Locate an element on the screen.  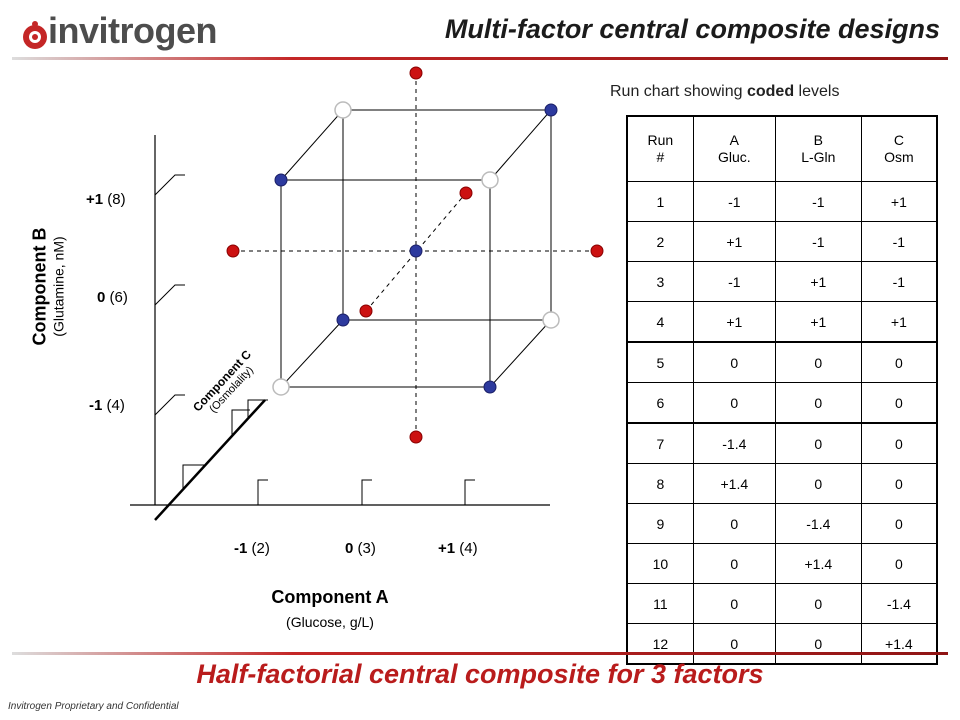
table-row: 1 -1 -1 +1 is located at coordinates (782, 201).